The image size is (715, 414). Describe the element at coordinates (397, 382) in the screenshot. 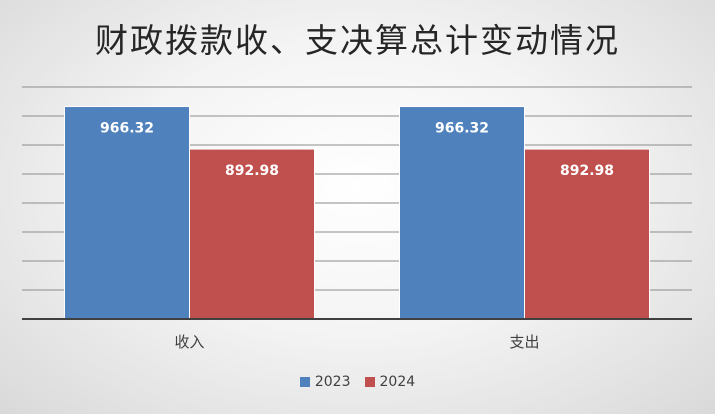

I see `legend-label-2024: 2024` at that location.